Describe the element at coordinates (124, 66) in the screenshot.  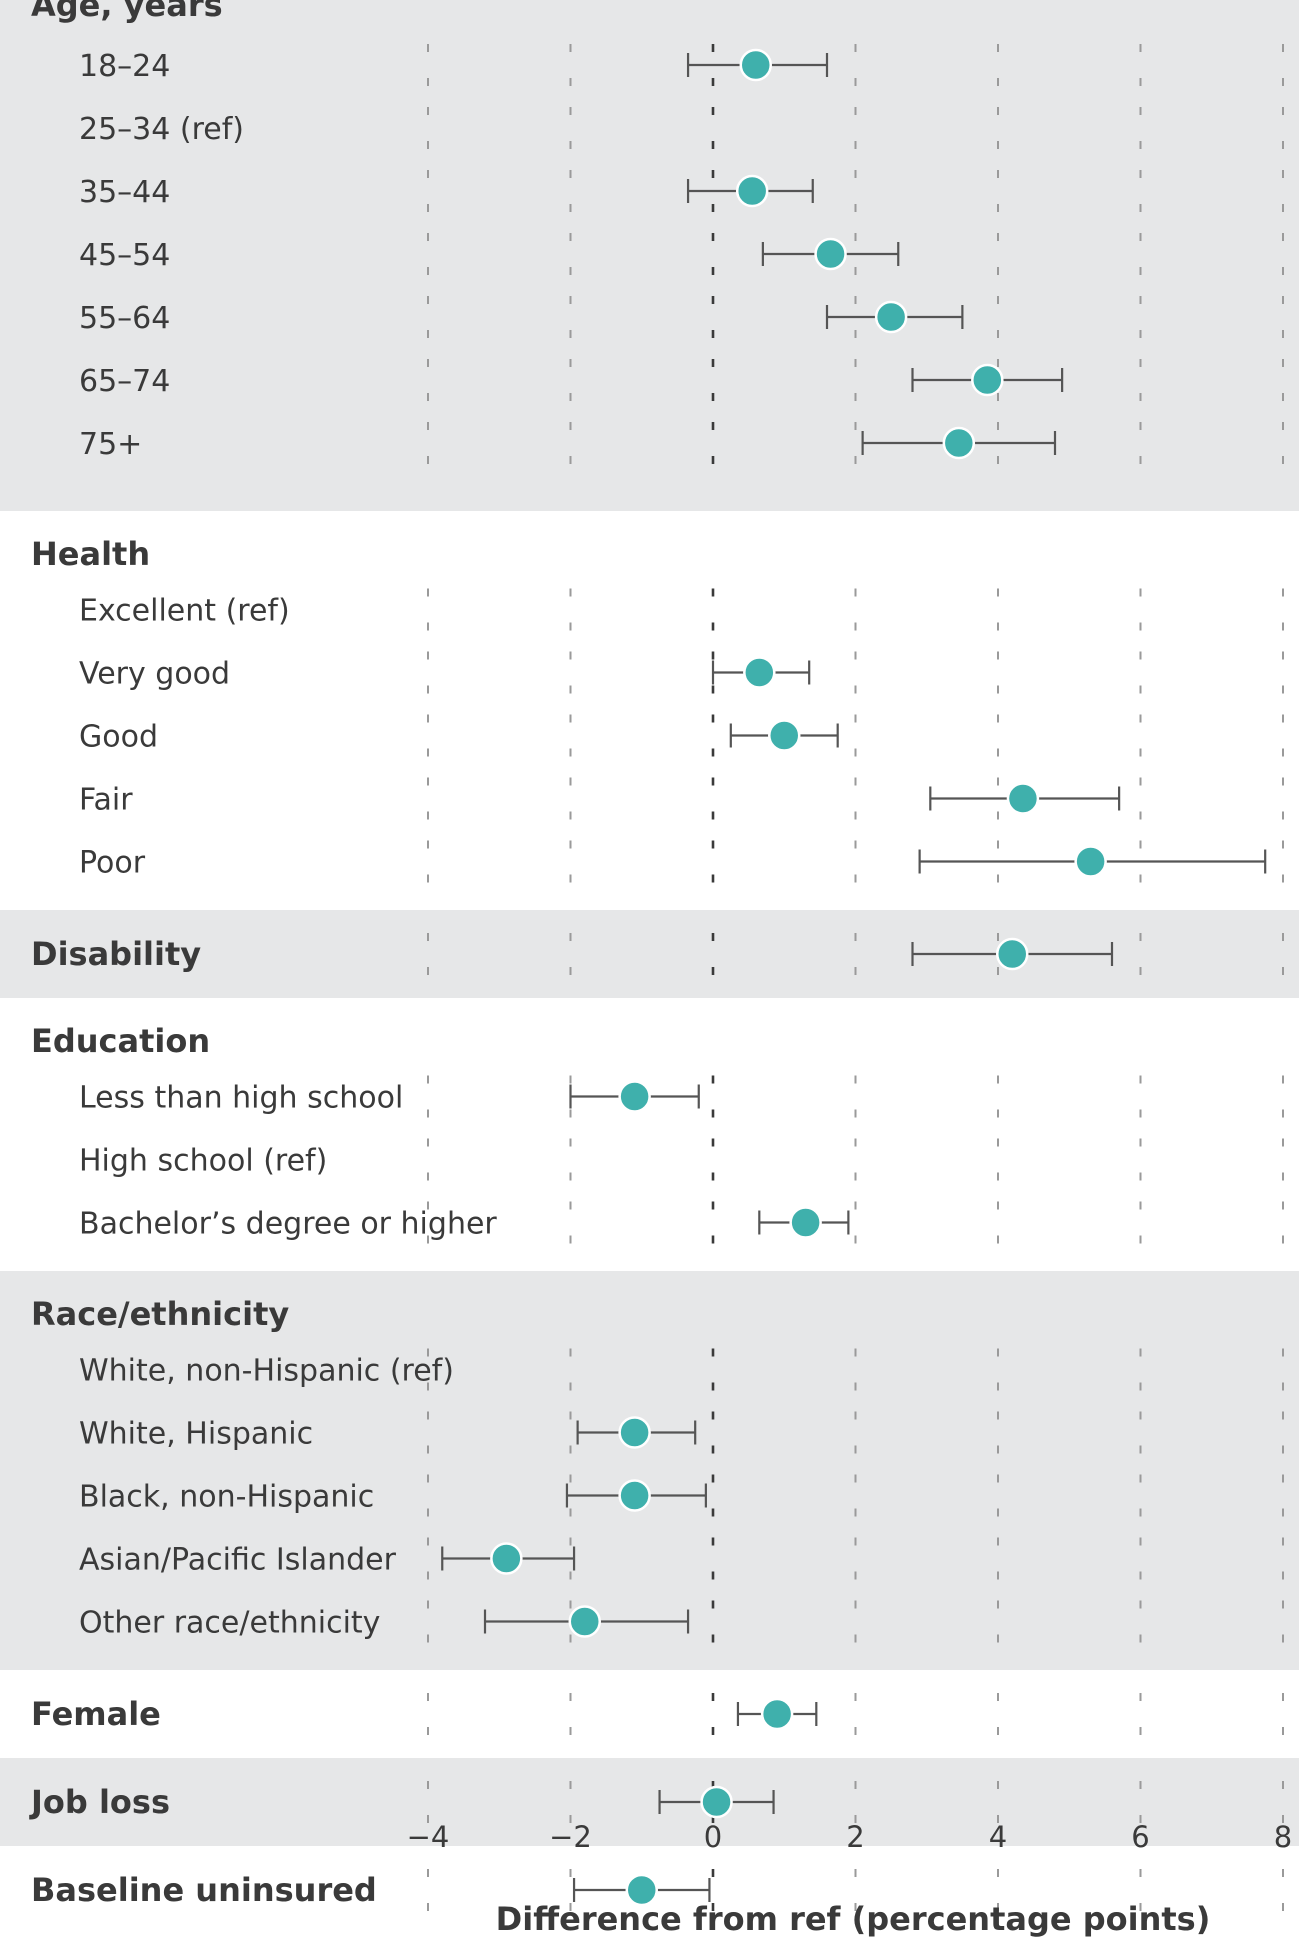
I see `group-age-years-row-0-label: 18–24` at that location.